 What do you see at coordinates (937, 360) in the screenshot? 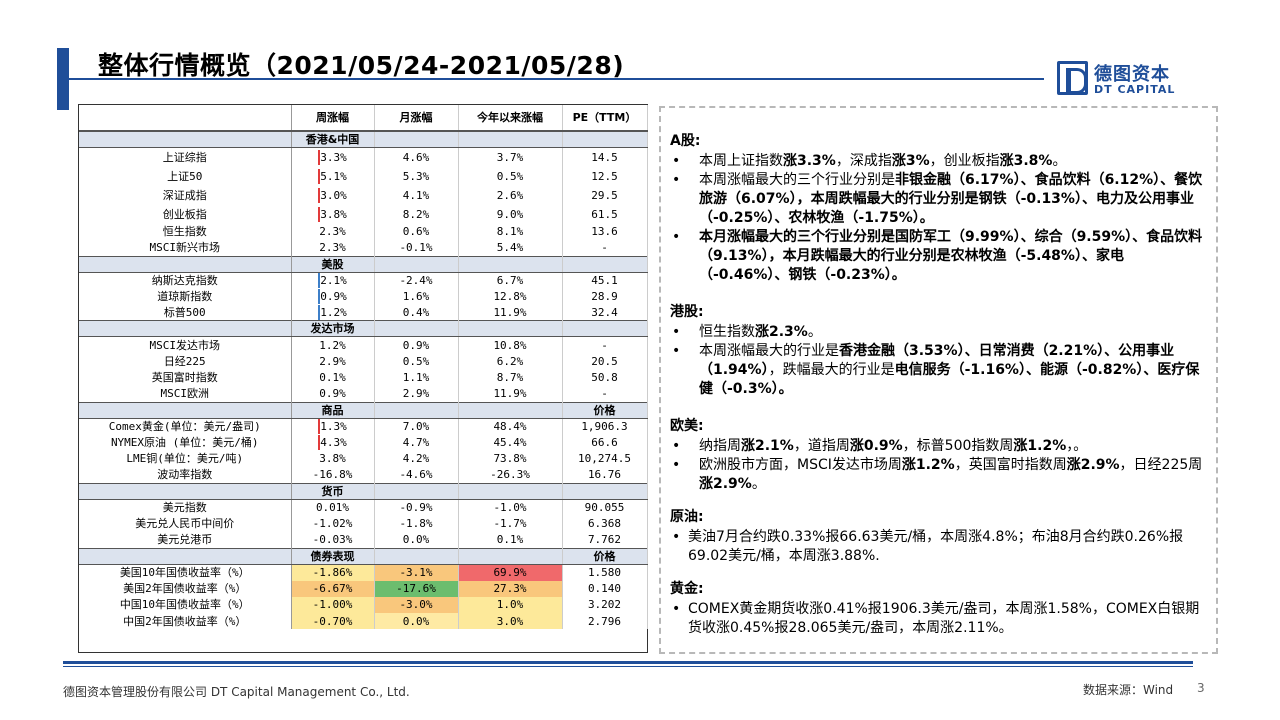
I see `bullet-bold-text: 香港金融（3.53%）、日常消费（2.21%）、公用事业（1.94%）` at bounding box center [937, 360].